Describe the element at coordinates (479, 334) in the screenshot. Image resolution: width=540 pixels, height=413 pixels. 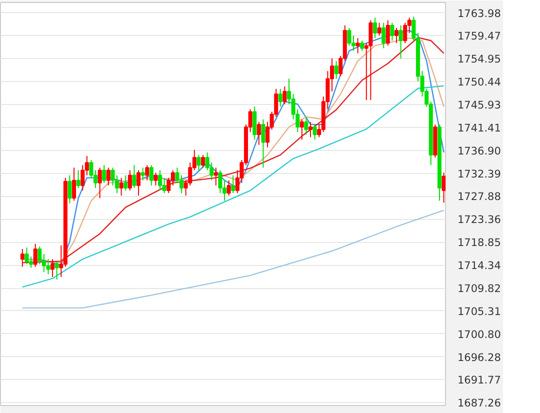
I see `y-tick-label: 1700.80` at that location.